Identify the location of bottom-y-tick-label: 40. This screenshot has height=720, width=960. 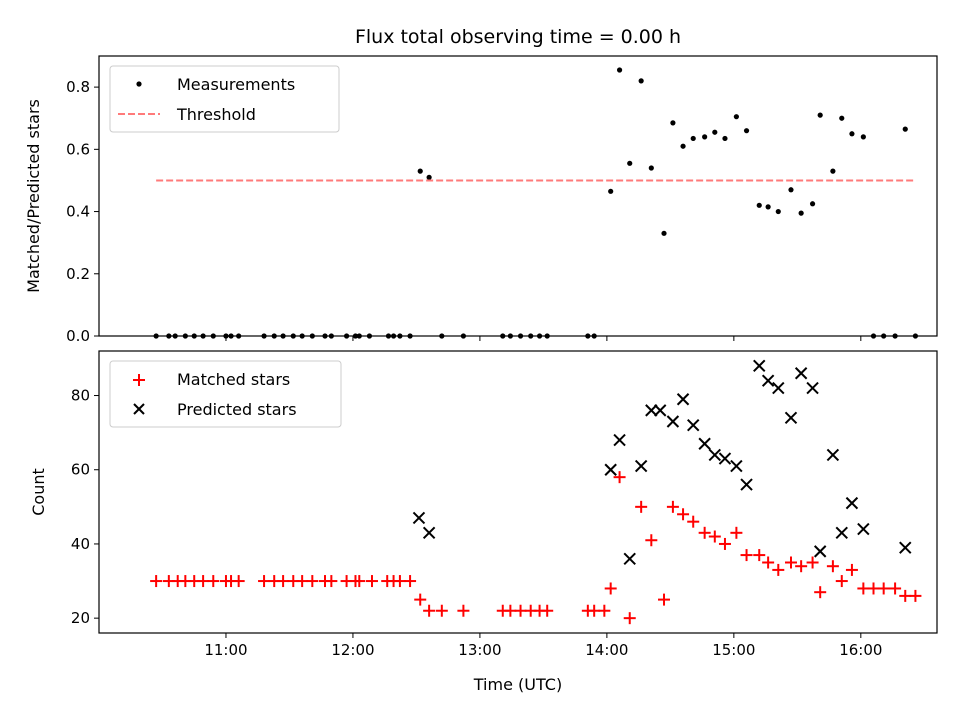
(80, 544).